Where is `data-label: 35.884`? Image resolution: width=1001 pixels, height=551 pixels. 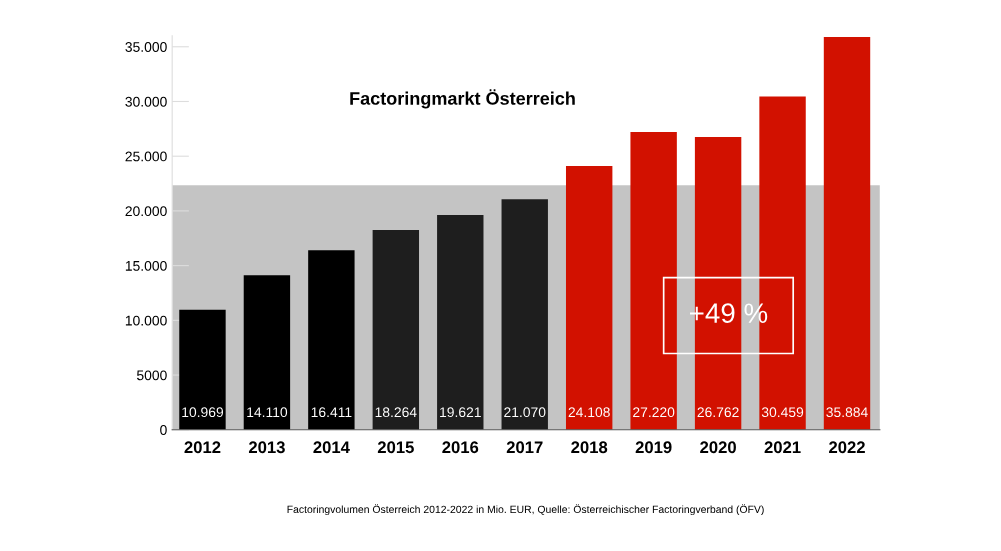 data-label: 35.884 is located at coordinates (847, 412).